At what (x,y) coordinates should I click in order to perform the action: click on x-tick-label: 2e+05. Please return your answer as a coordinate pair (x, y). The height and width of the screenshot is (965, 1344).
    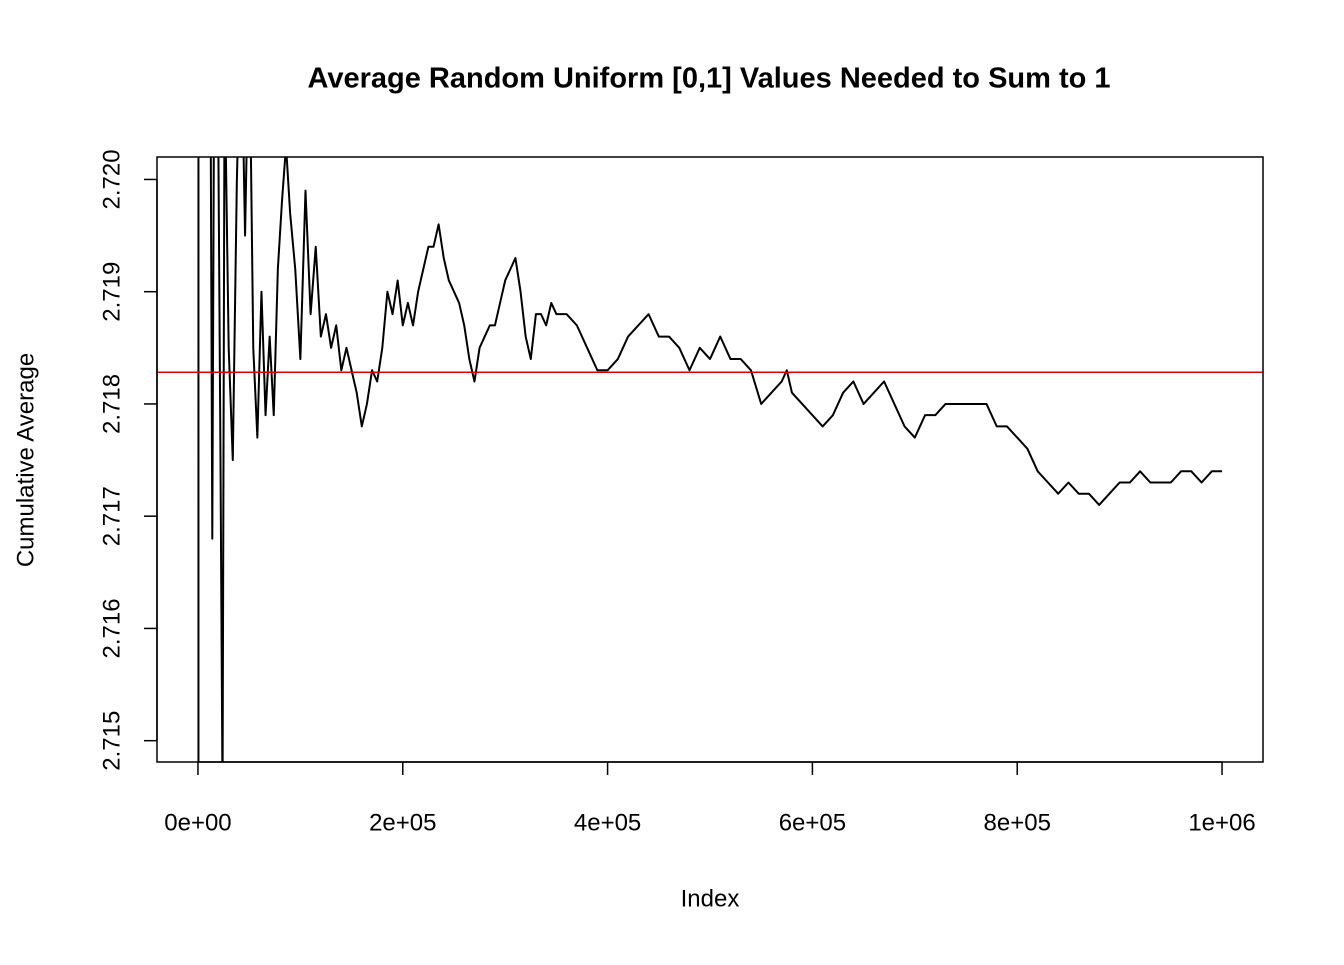
    Looking at the image, I should click on (402, 822).